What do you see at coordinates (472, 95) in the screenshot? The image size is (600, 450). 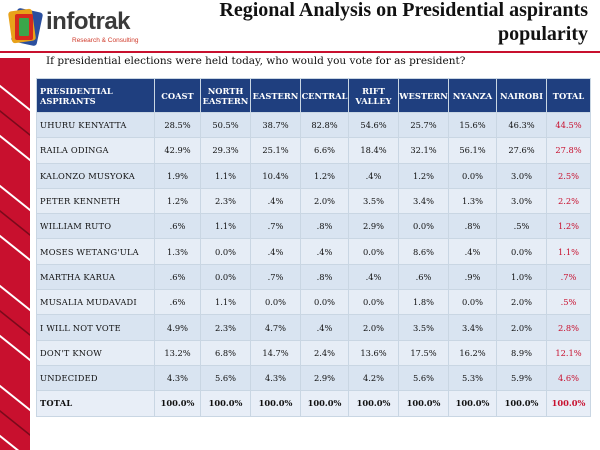 I see `column-header: NYANZA` at bounding box center [472, 95].